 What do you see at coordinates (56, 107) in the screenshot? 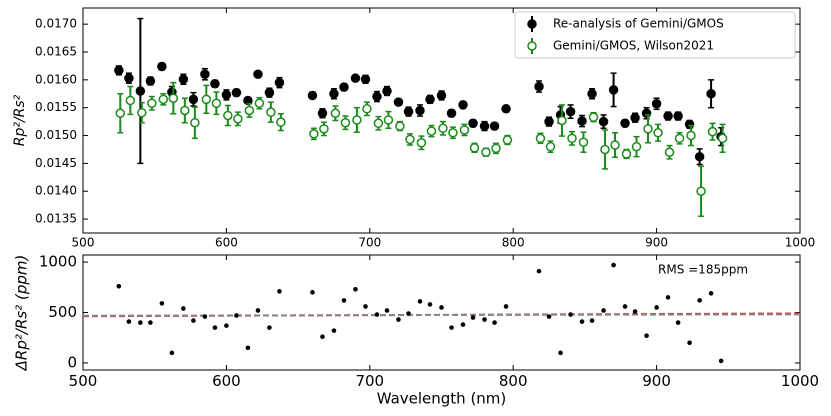
I see `y-tick-label: 0.0155` at bounding box center [56, 107].